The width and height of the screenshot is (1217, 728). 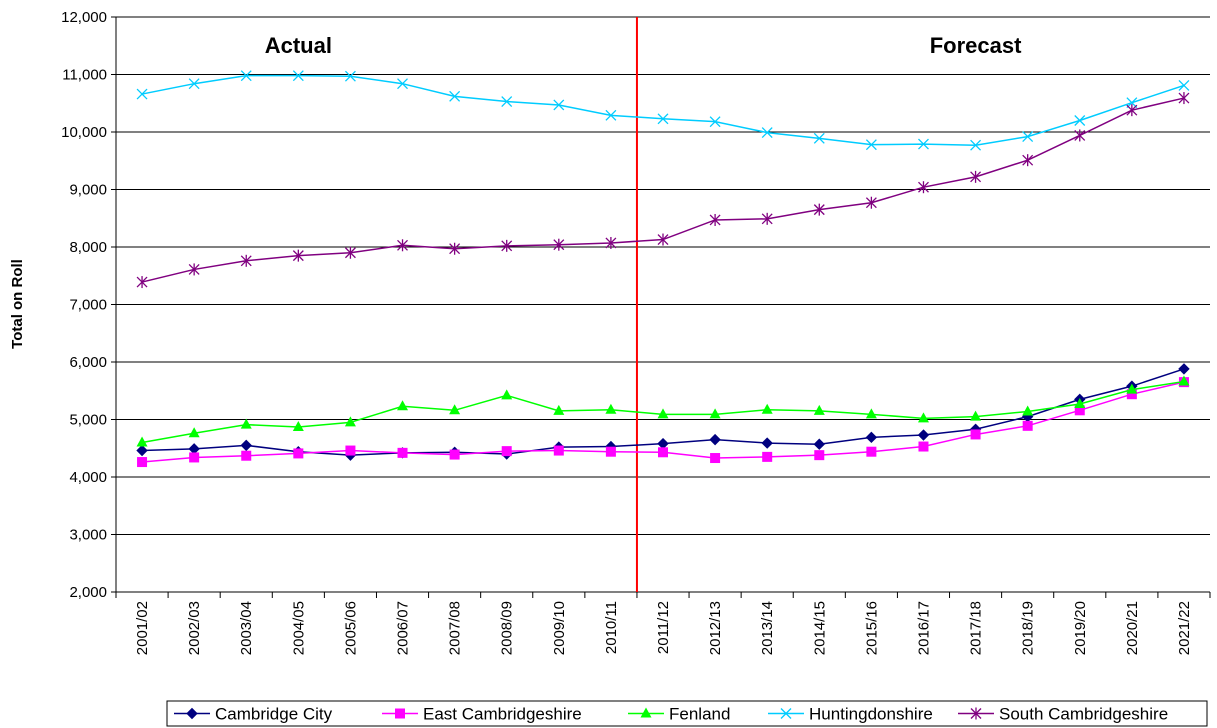 What do you see at coordinates (88, 305) in the screenshot?
I see `y-tick-label: 7,000` at bounding box center [88, 305].